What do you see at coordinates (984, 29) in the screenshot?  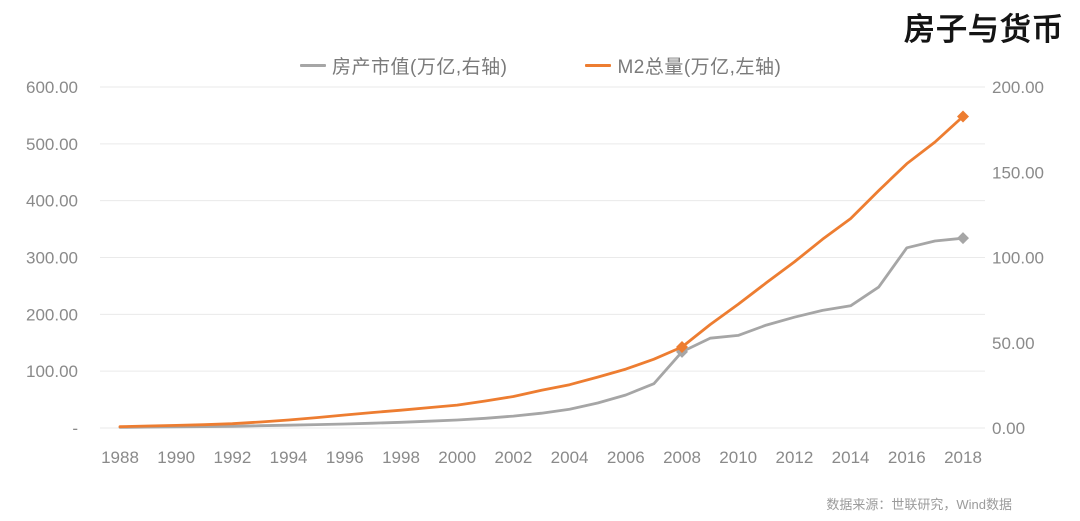 I see `chart-title: 房子与货币` at bounding box center [984, 29].